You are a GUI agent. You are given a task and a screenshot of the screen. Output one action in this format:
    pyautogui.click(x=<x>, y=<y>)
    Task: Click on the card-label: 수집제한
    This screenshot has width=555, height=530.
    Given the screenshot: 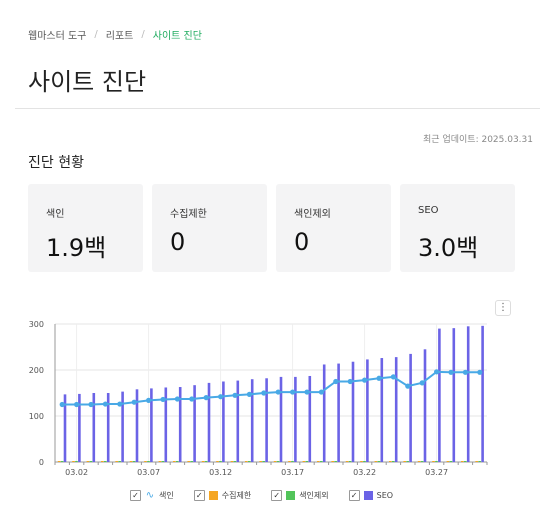 What is the action you would take?
    pyautogui.click(x=188, y=214)
    